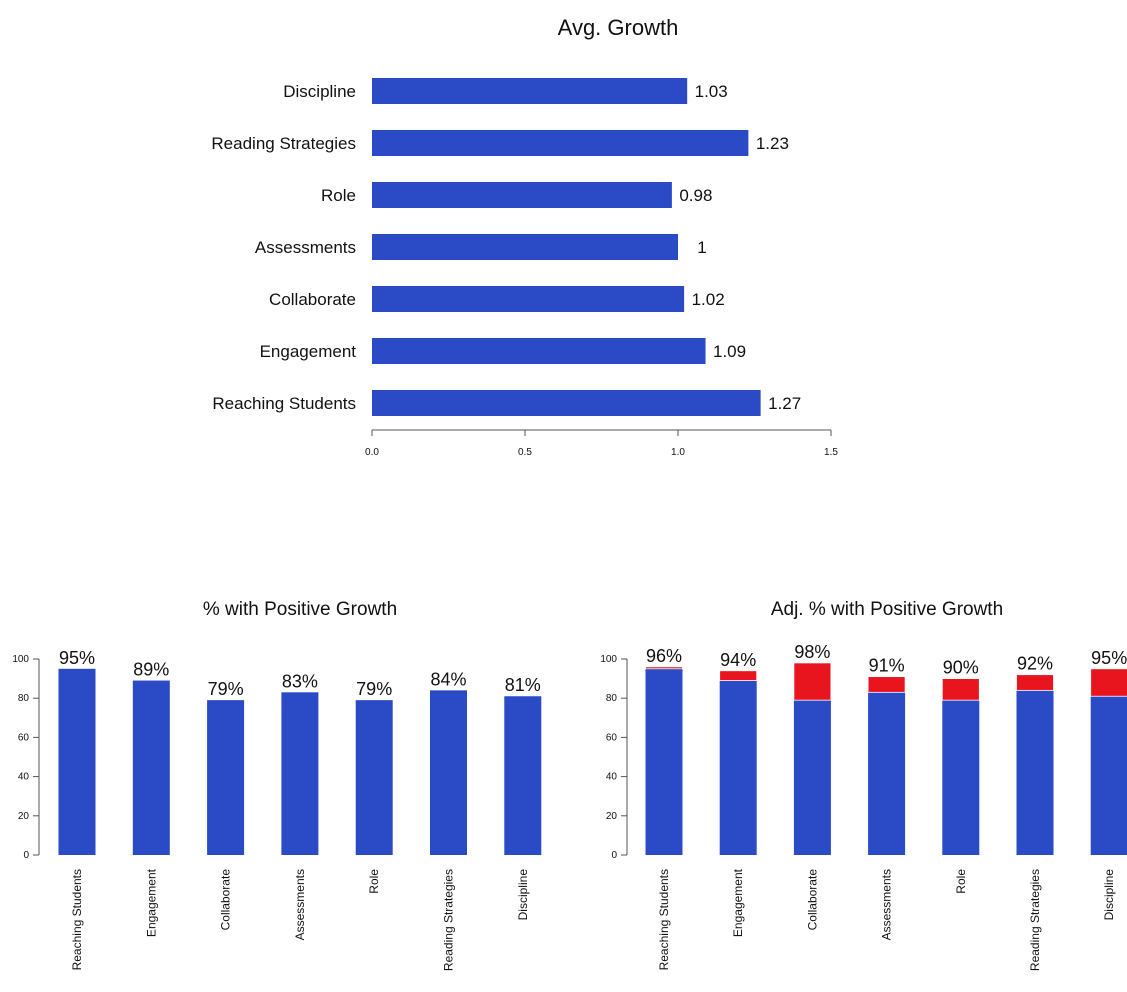  What do you see at coordinates (708, 299) in the screenshot?
I see `data-label: 1.02` at bounding box center [708, 299].